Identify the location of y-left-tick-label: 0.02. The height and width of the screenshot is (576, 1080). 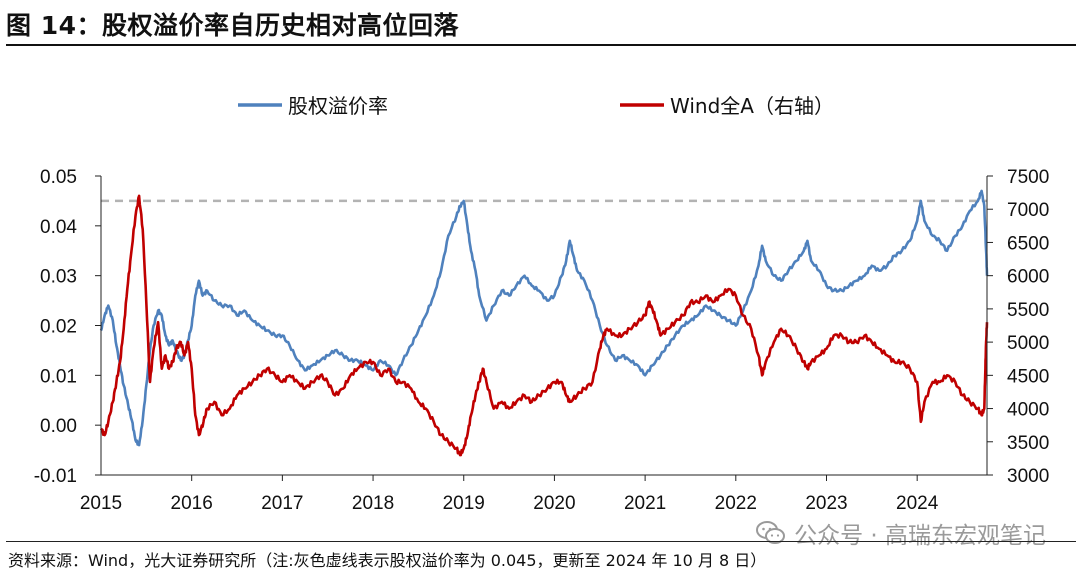
(58, 327).